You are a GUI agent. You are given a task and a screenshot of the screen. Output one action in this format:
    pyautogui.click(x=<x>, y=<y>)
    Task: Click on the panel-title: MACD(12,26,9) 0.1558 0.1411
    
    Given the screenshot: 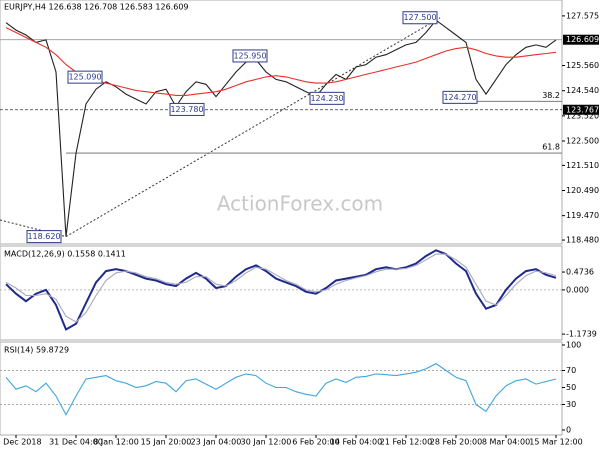 What is the action you would take?
    pyautogui.click(x=65, y=254)
    